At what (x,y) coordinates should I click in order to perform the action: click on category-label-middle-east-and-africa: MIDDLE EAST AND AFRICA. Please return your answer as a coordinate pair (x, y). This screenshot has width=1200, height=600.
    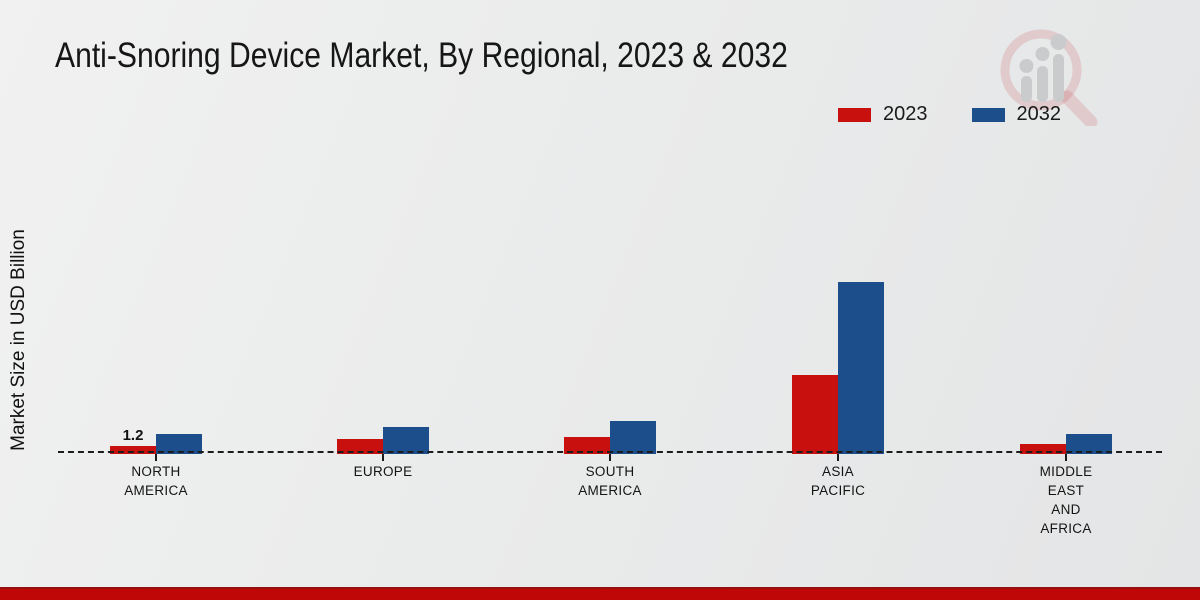
    Looking at the image, I should click on (1066, 500).